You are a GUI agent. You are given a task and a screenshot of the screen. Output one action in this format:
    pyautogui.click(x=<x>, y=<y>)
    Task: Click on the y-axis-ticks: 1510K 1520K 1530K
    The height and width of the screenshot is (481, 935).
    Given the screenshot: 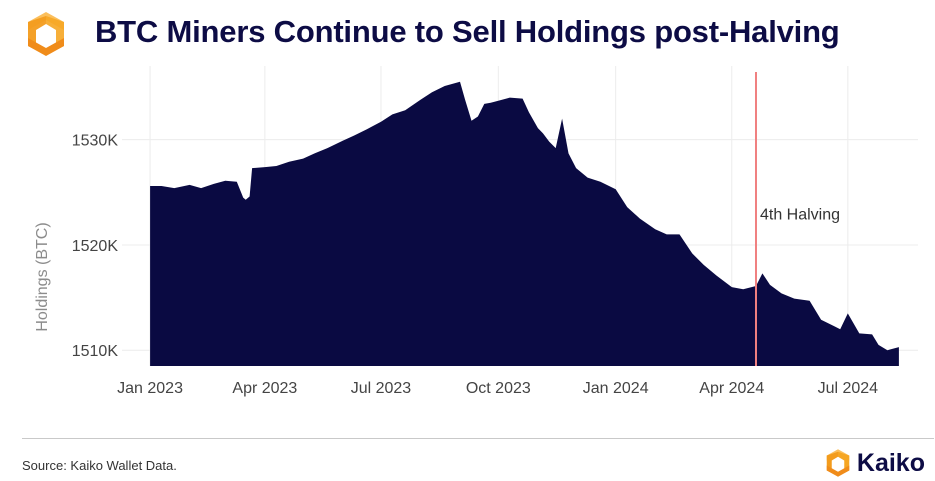 What is the action you would take?
    pyautogui.click(x=95, y=247)
    